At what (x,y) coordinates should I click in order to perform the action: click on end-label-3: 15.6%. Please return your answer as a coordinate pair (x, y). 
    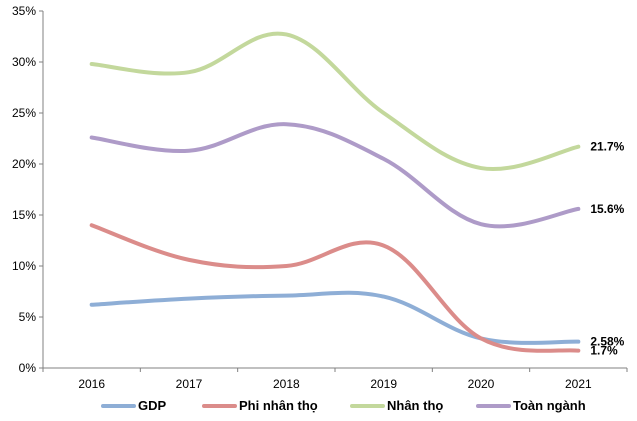
    Looking at the image, I should click on (607, 209).